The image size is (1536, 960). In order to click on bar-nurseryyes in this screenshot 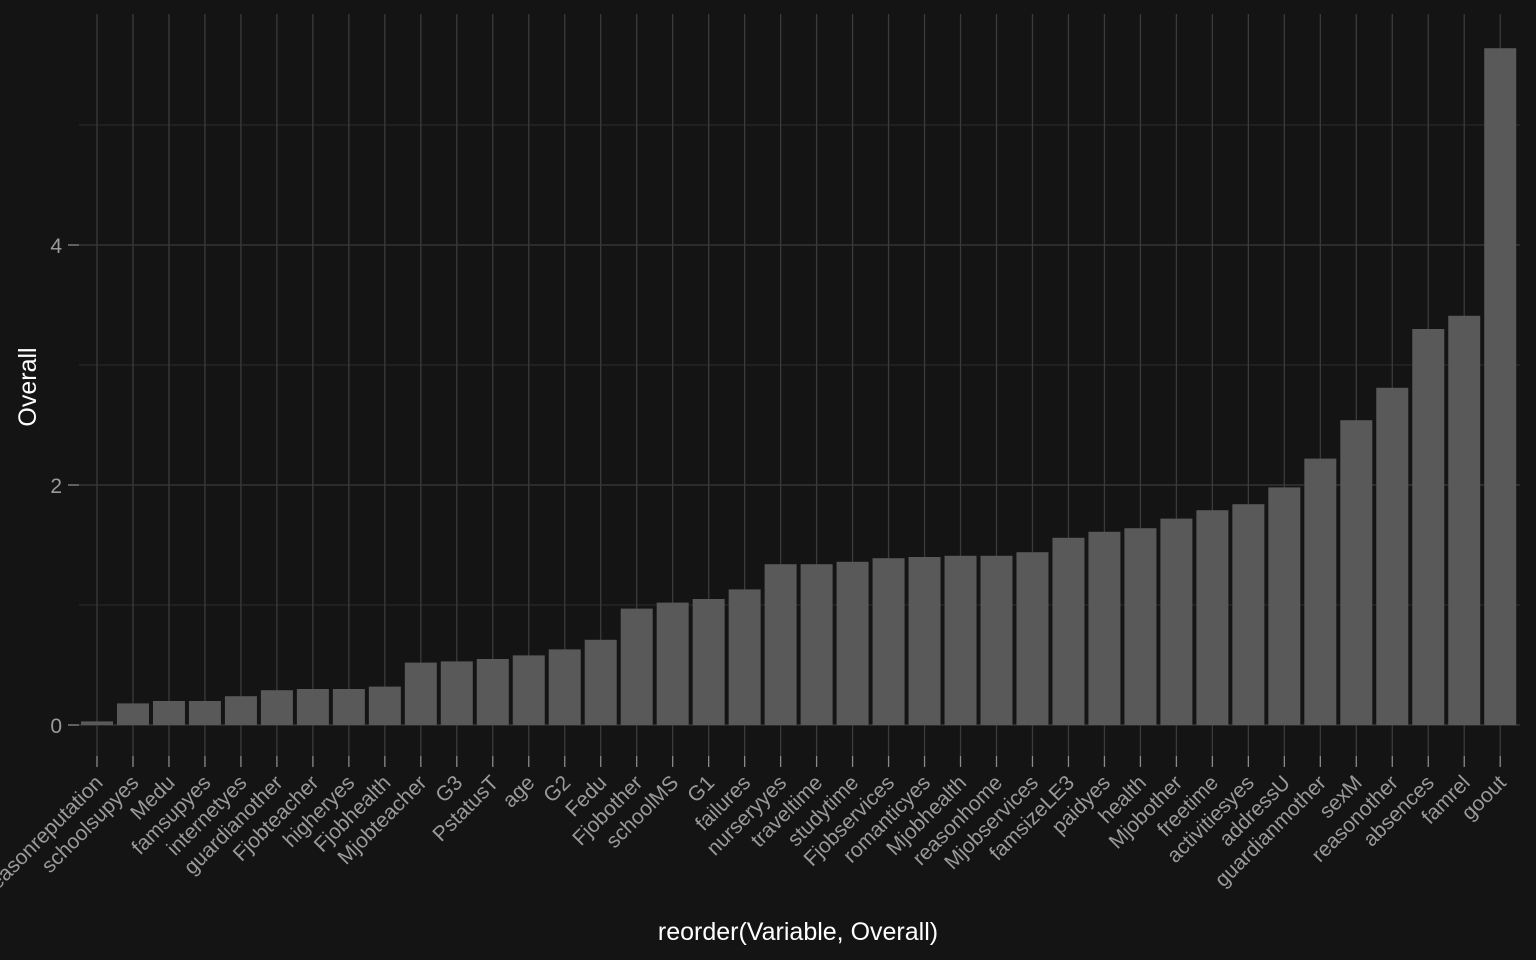, I will do `click(780, 644)`.